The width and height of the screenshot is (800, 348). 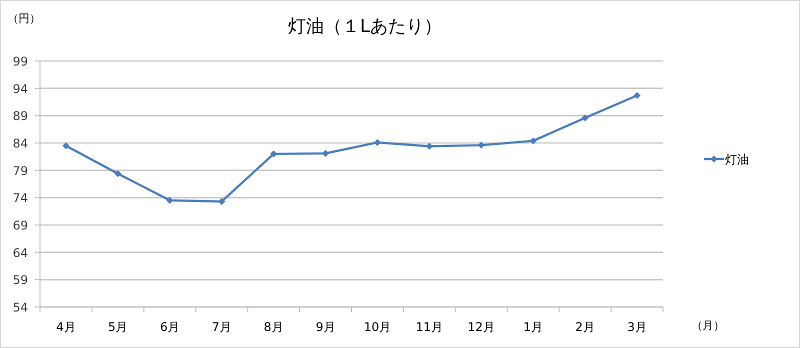 I want to click on y-axis-title: （円）, so click(x=24, y=18).